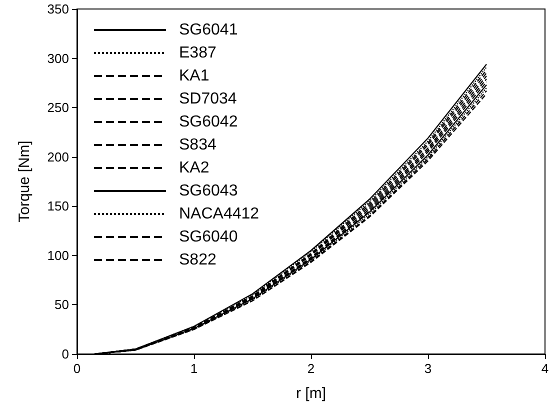 This screenshot has height=414, width=558. I want to click on y-tick-label: 200, so click(58, 156).